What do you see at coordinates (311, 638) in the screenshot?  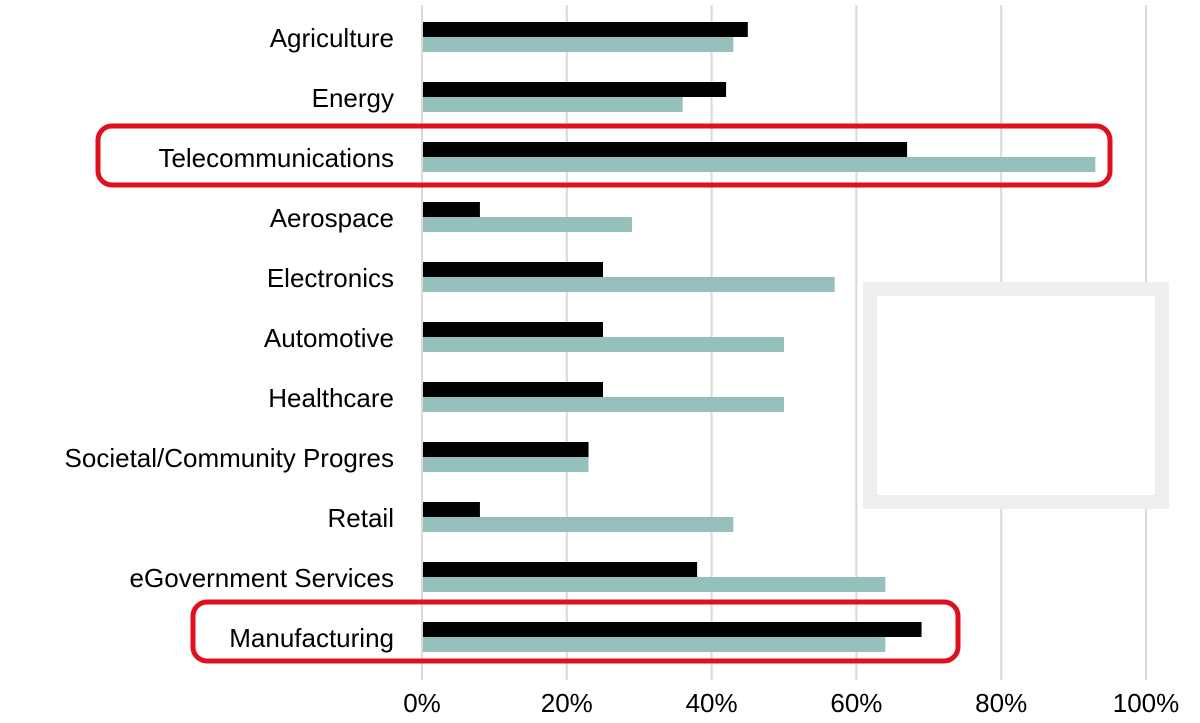 I see `category-label: Manufacturing` at bounding box center [311, 638].